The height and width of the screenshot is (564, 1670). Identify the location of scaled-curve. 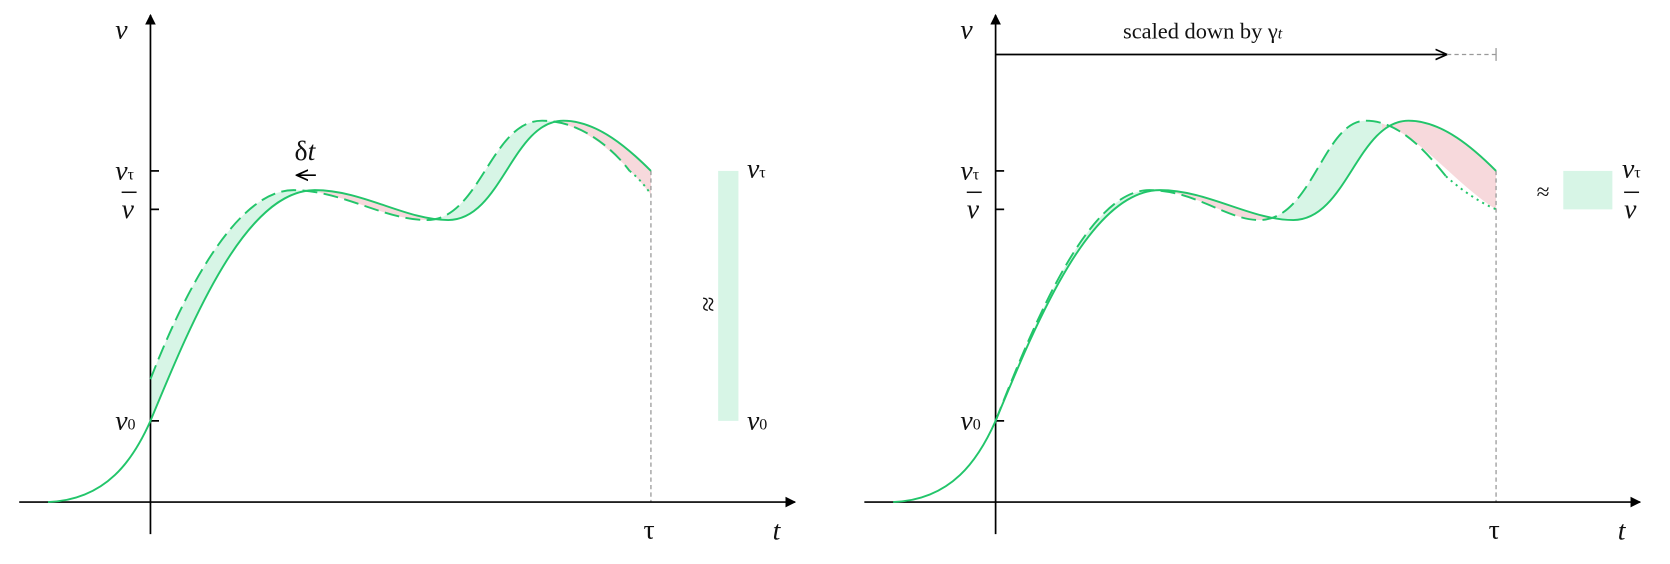
(1220, 270).